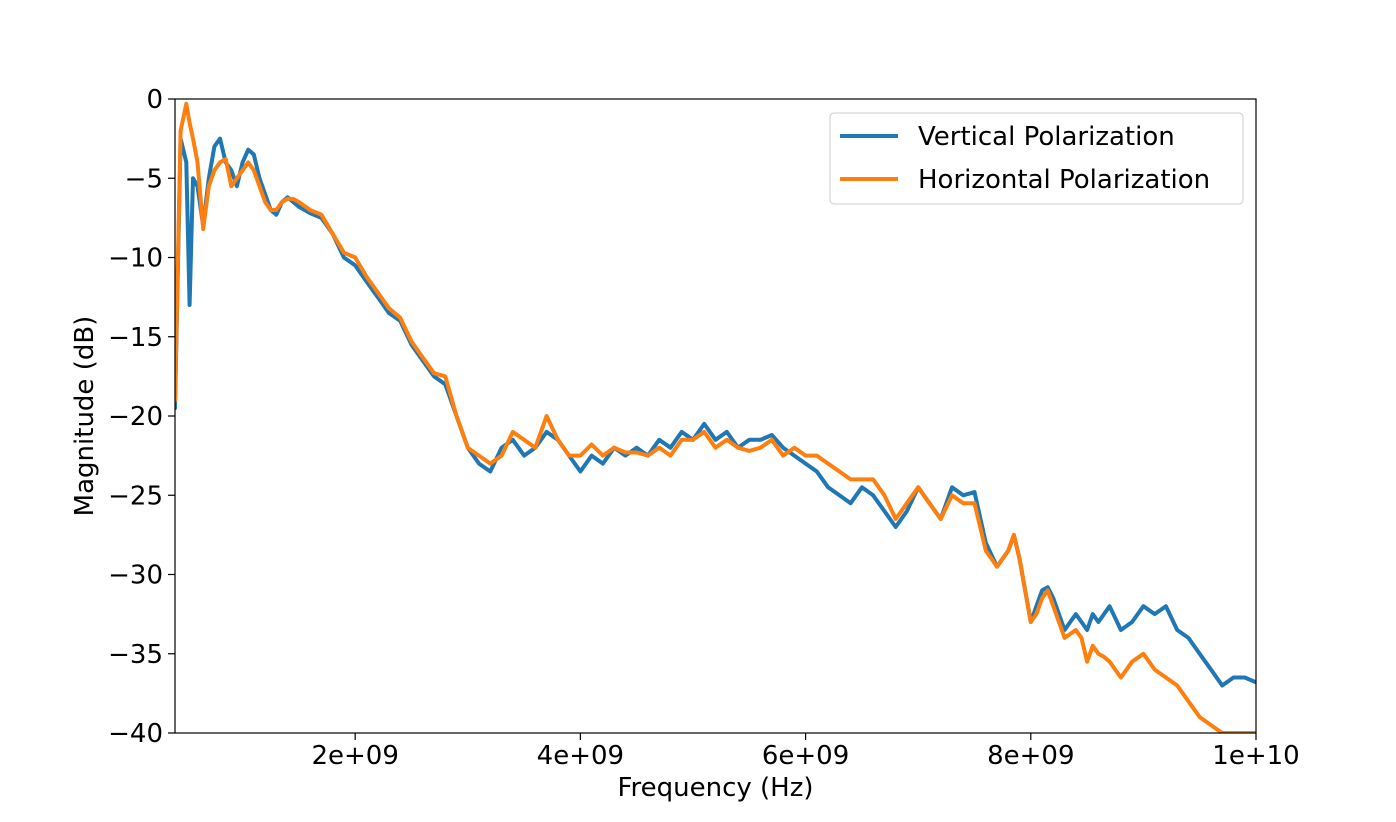  What do you see at coordinates (715, 788) in the screenshot?
I see `x-axis-label: Frequency (Hz)` at bounding box center [715, 788].